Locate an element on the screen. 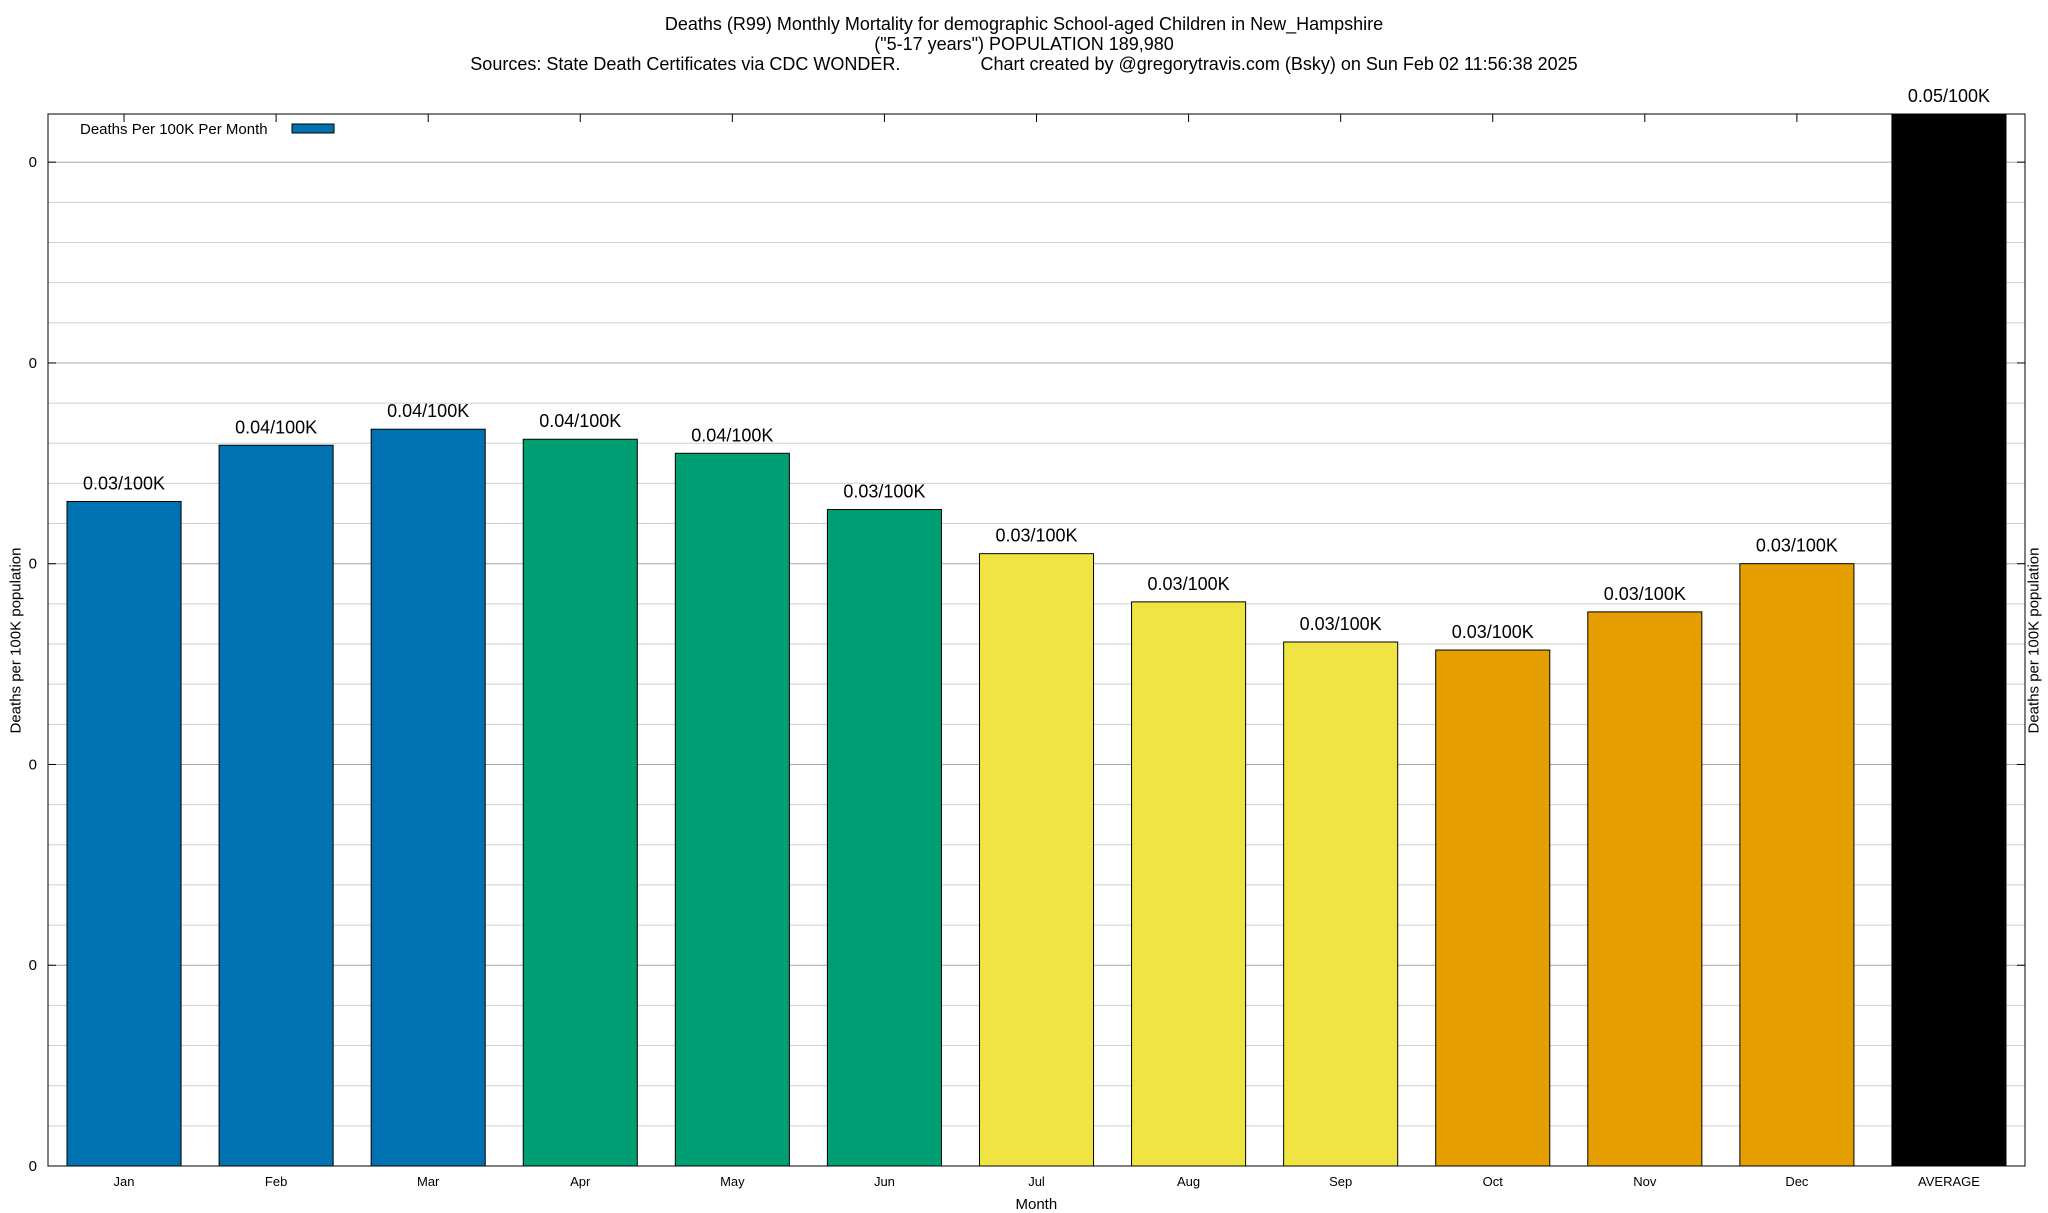 The image size is (2048, 1213). x-axis-label: Month is located at coordinates (1036, 1204).